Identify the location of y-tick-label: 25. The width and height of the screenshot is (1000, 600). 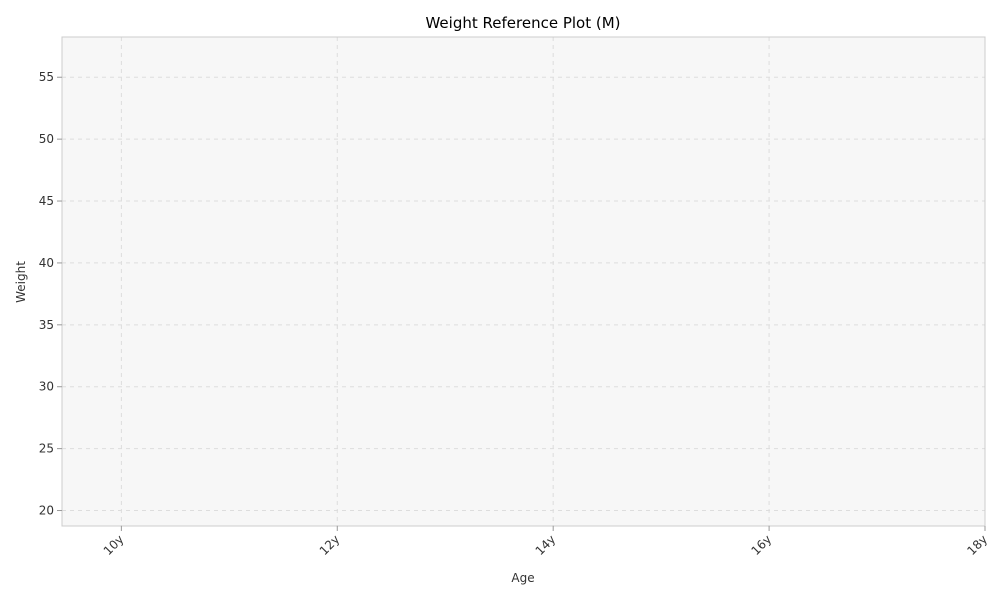
(46, 449).